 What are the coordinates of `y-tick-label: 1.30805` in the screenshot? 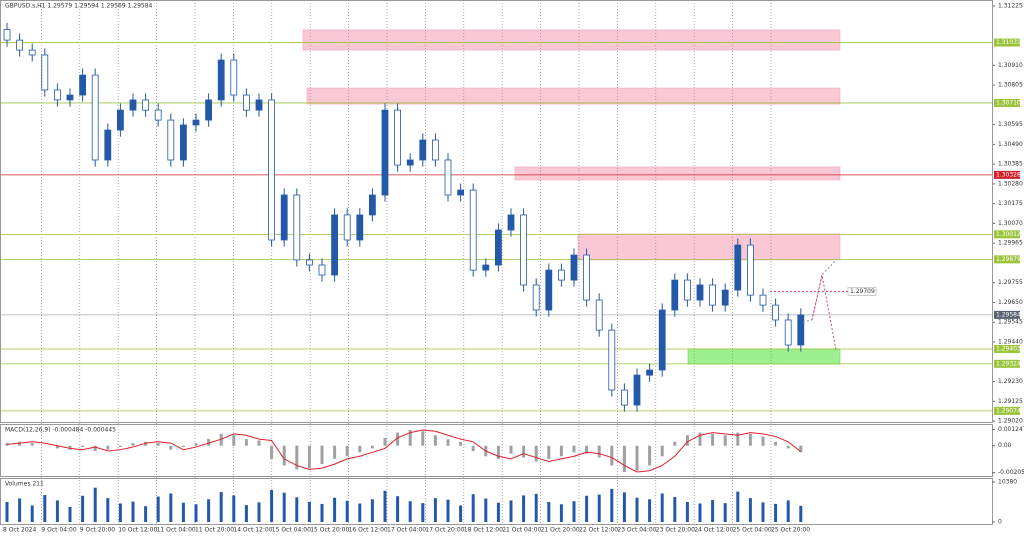 It's located at (1010, 85).